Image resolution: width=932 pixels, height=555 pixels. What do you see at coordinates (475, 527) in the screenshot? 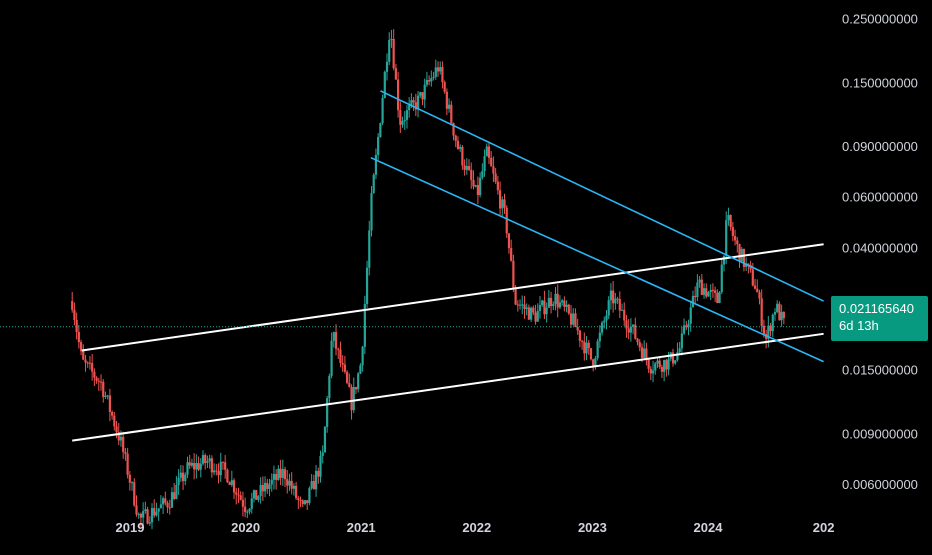
I see `time-axis: 2019 2020 2021 2022 2023 2024 202` at bounding box center [475, 527].